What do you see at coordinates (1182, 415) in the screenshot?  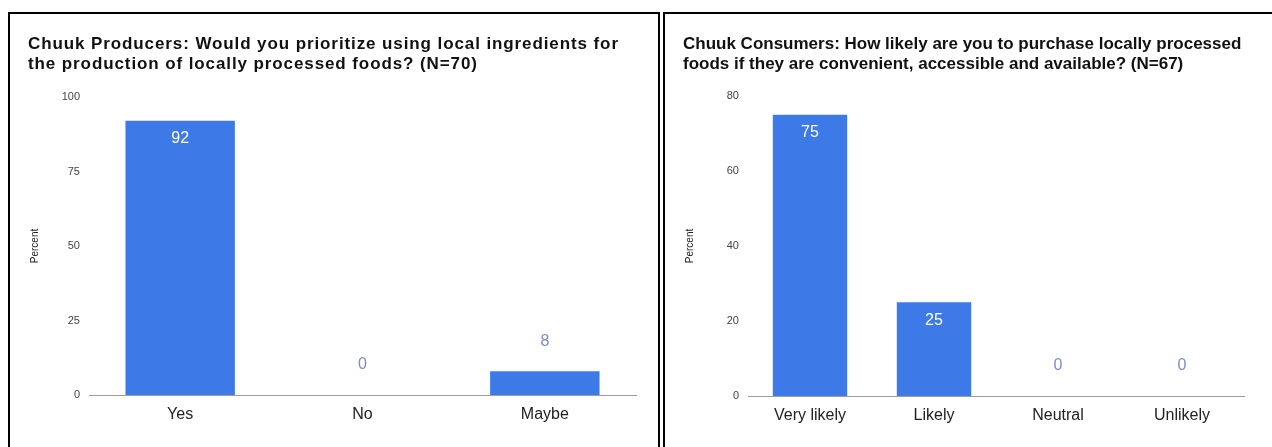 I see `x-tick-label: Unlikely` at bounding box center [1182, 415].